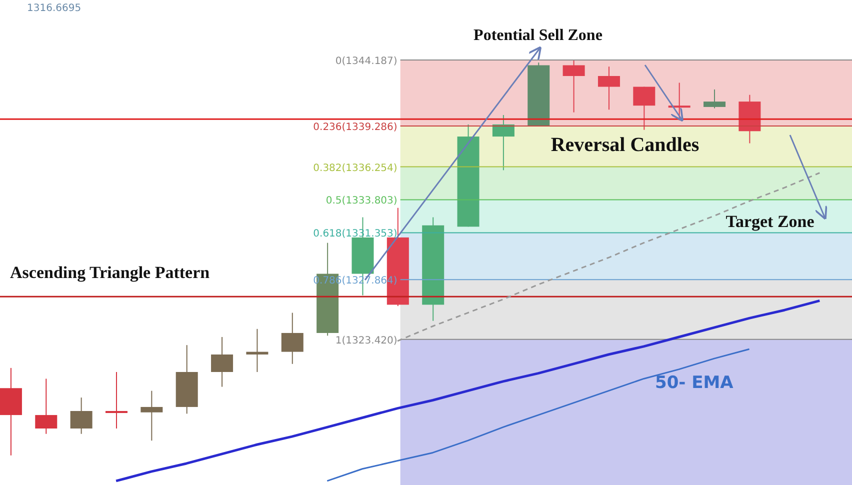 This screenshot has width=852, height=485. What do you see at coordinates (362, 201) in the screenshot?
I see `ref-line-label: 0.5(1333.803)` at bounding box center [362, 201].